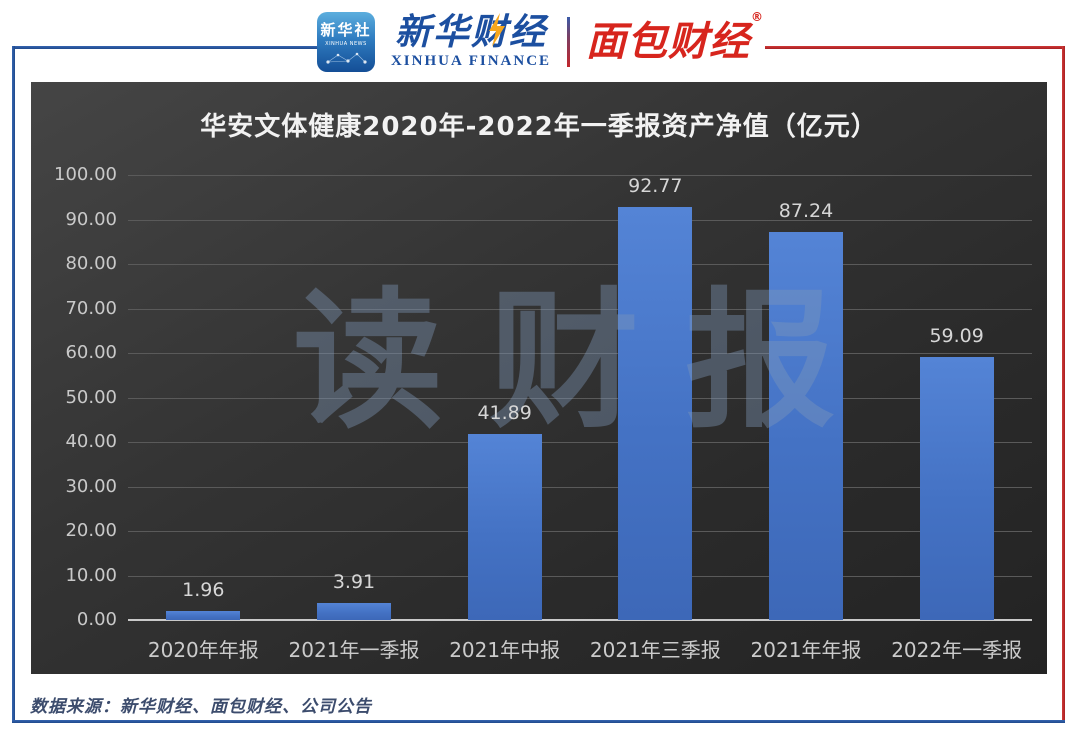 The width and height of the screenshot is (1080, 740). What do you see at coordinates (91, 441) in the screenshot?
I see `y-tick-label: 40.00` at bounding box center [91, 441].